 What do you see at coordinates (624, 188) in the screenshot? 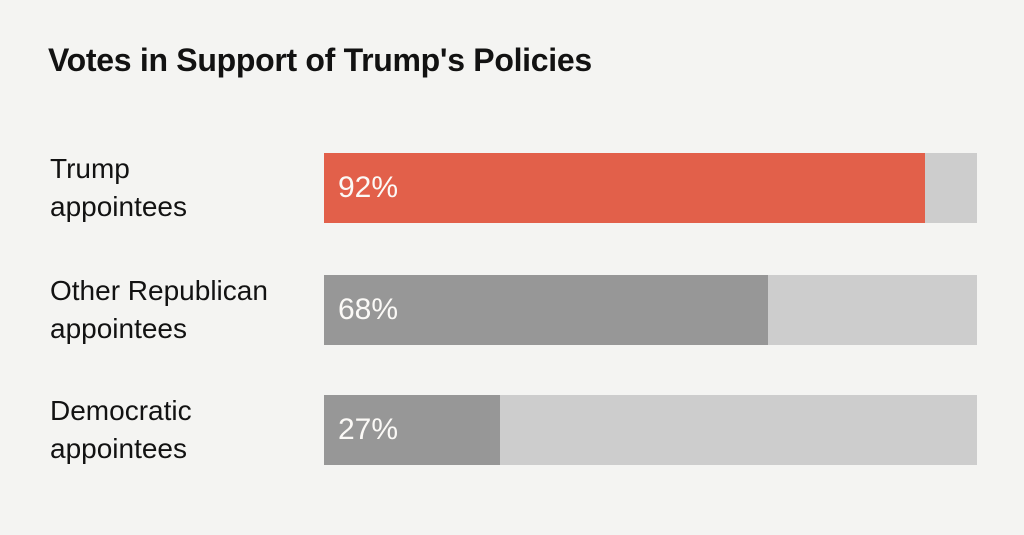
I see `bar-fill-trump-appointees: 92%` at bounding box center [624, 188].